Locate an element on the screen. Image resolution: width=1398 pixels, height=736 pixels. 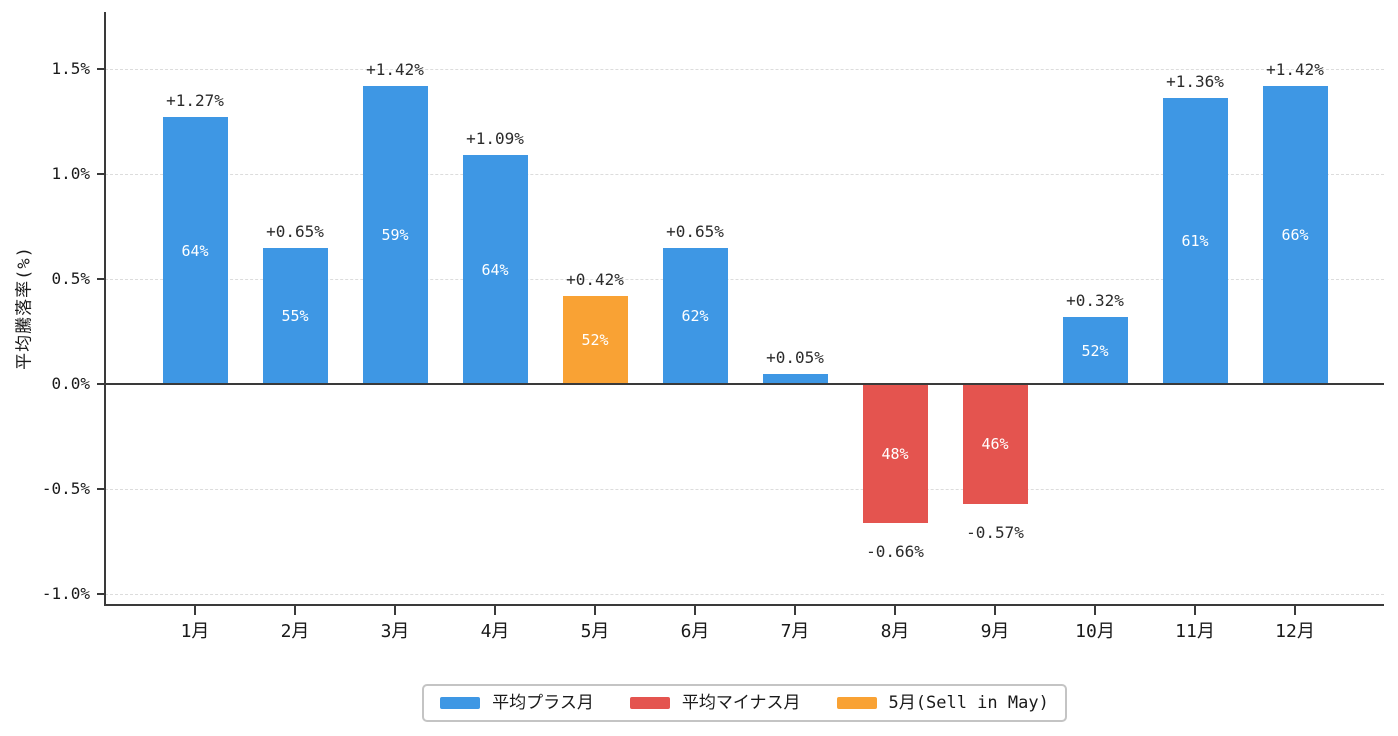
bar-9月 is located at coordinates (995, 444).